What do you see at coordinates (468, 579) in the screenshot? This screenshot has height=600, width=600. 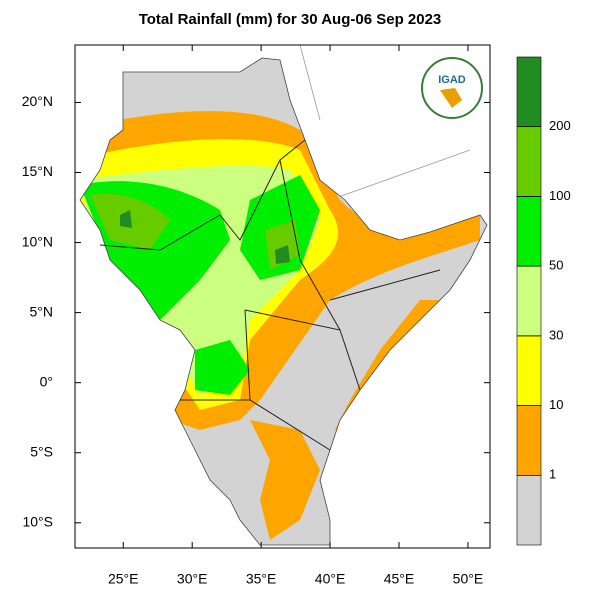 I see `x-tick-label: 50°E` at bounding box center [468, 579].